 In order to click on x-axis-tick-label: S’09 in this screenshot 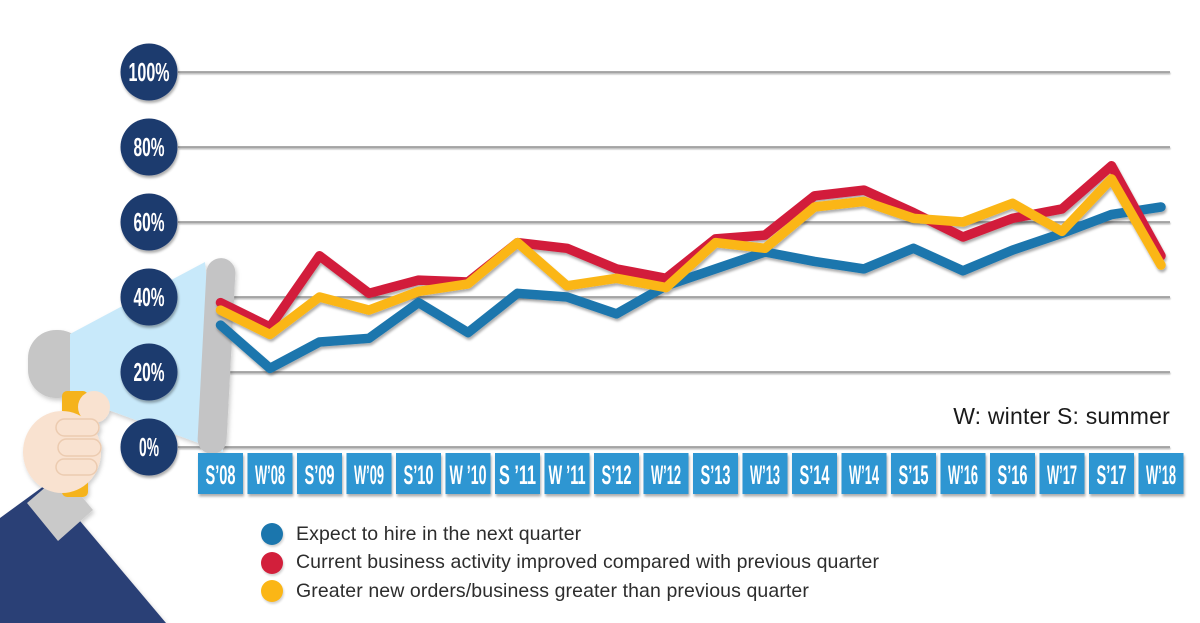, I will do `click(320, 475)`.